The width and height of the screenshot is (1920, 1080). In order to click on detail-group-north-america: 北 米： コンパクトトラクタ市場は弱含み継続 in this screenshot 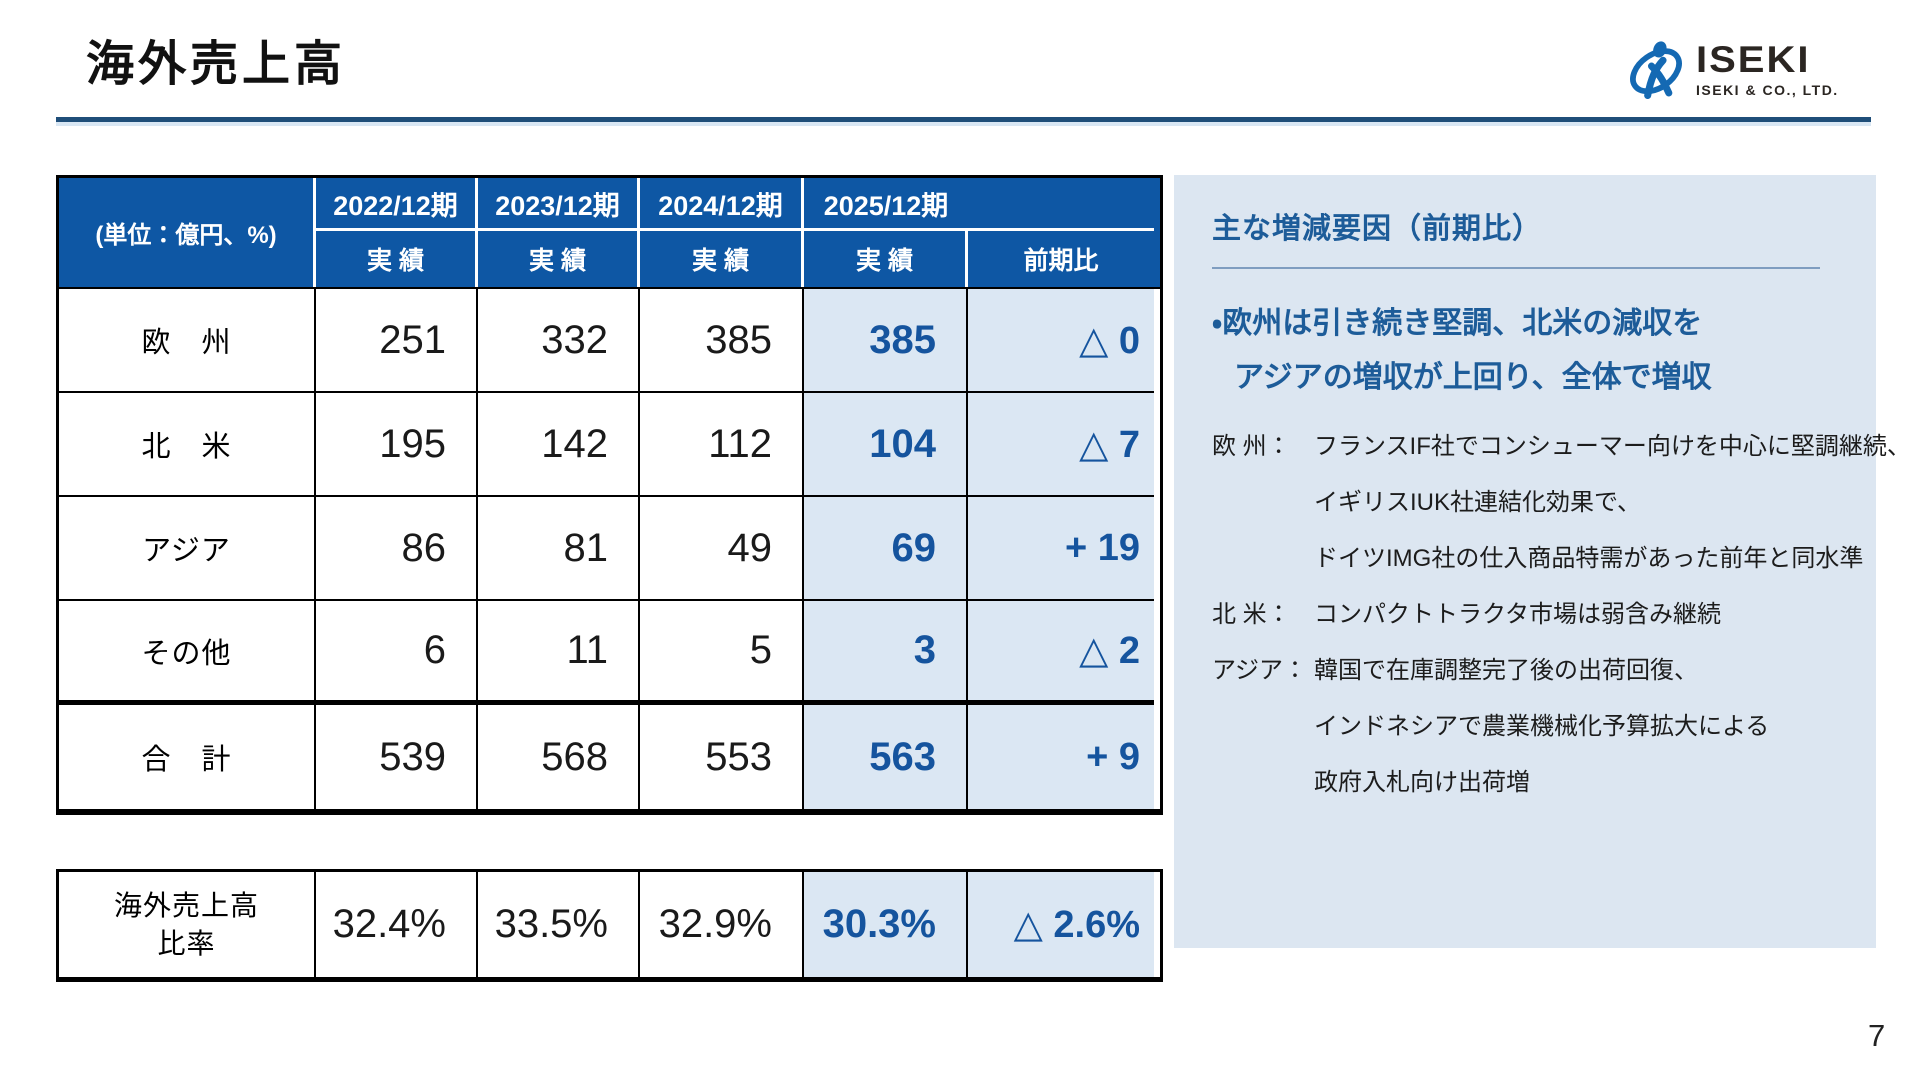, I will do `click(1534, 615)`.